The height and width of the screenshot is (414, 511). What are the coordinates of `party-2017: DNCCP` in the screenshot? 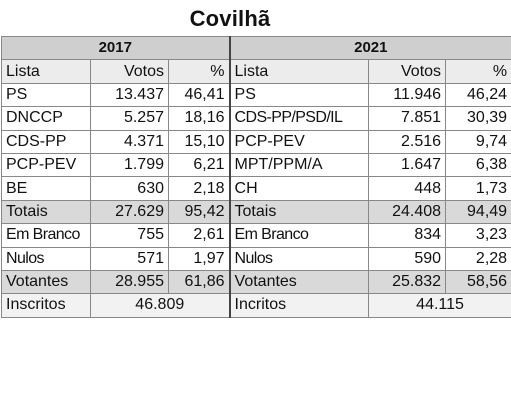 It's located at (46, 118).